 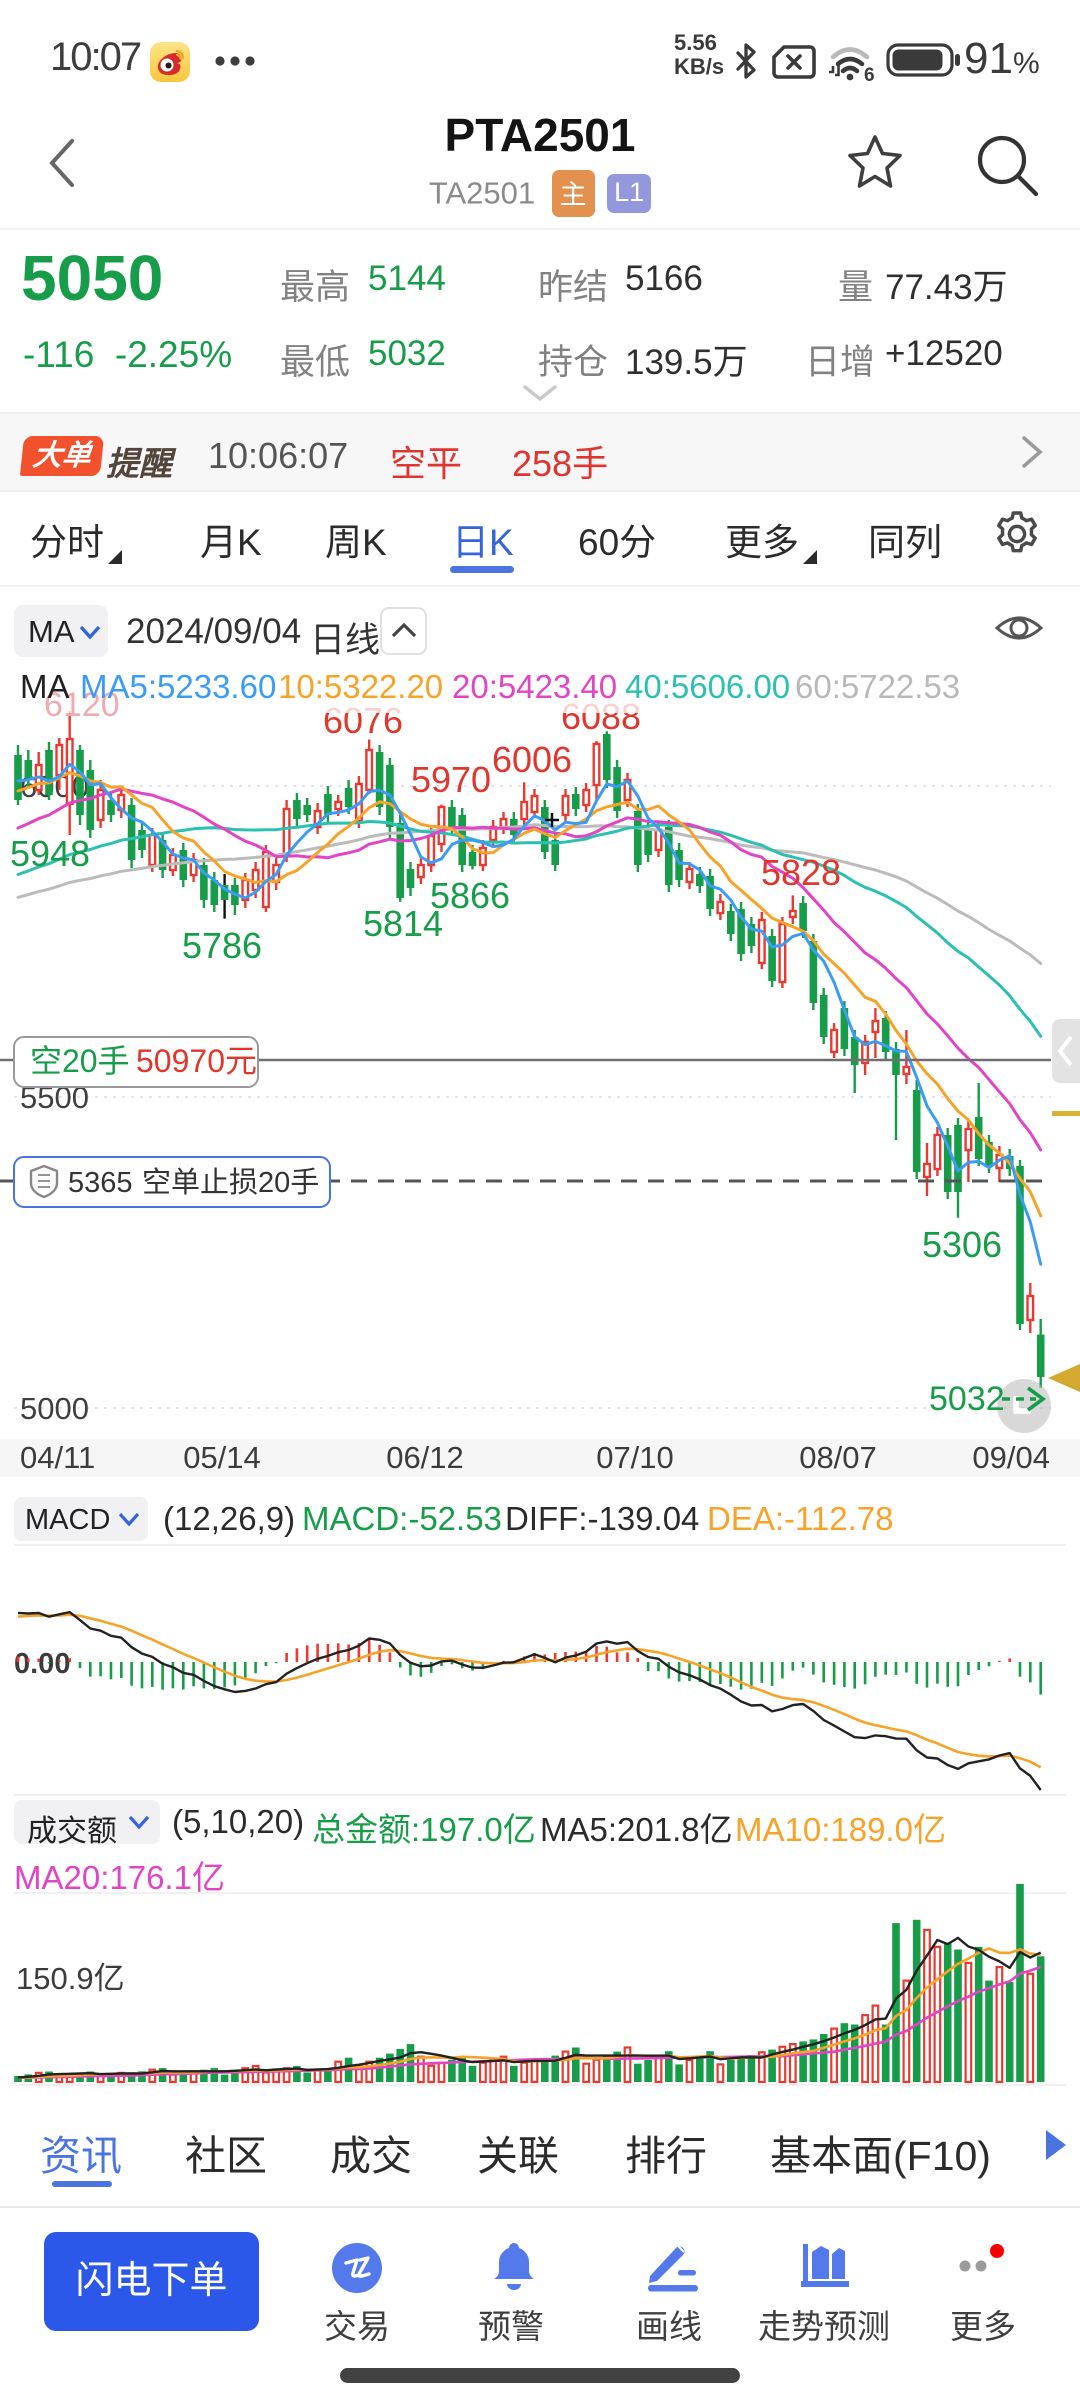 I want to click on svg-text: 150.9亿, so click(x=70, y=1978).